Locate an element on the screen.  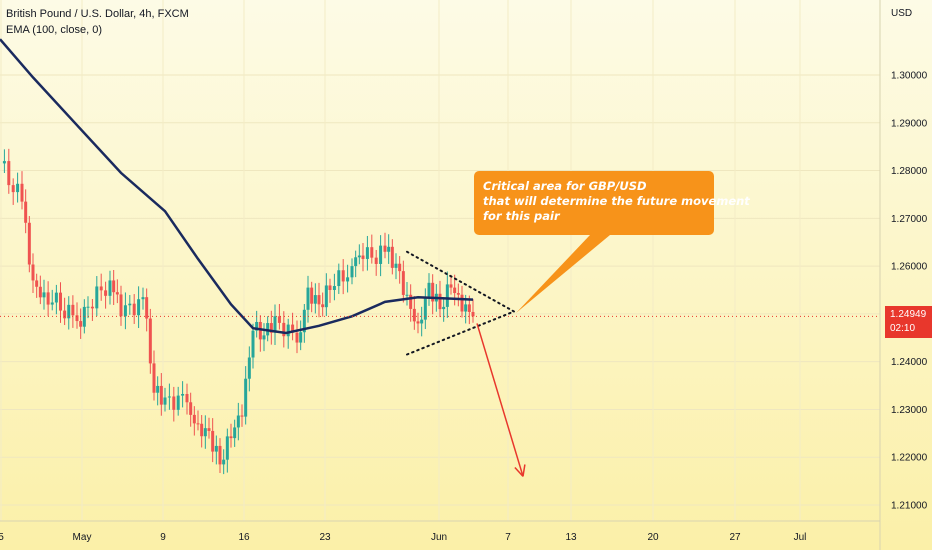
arrow-head is located at coordinates (519, 471).